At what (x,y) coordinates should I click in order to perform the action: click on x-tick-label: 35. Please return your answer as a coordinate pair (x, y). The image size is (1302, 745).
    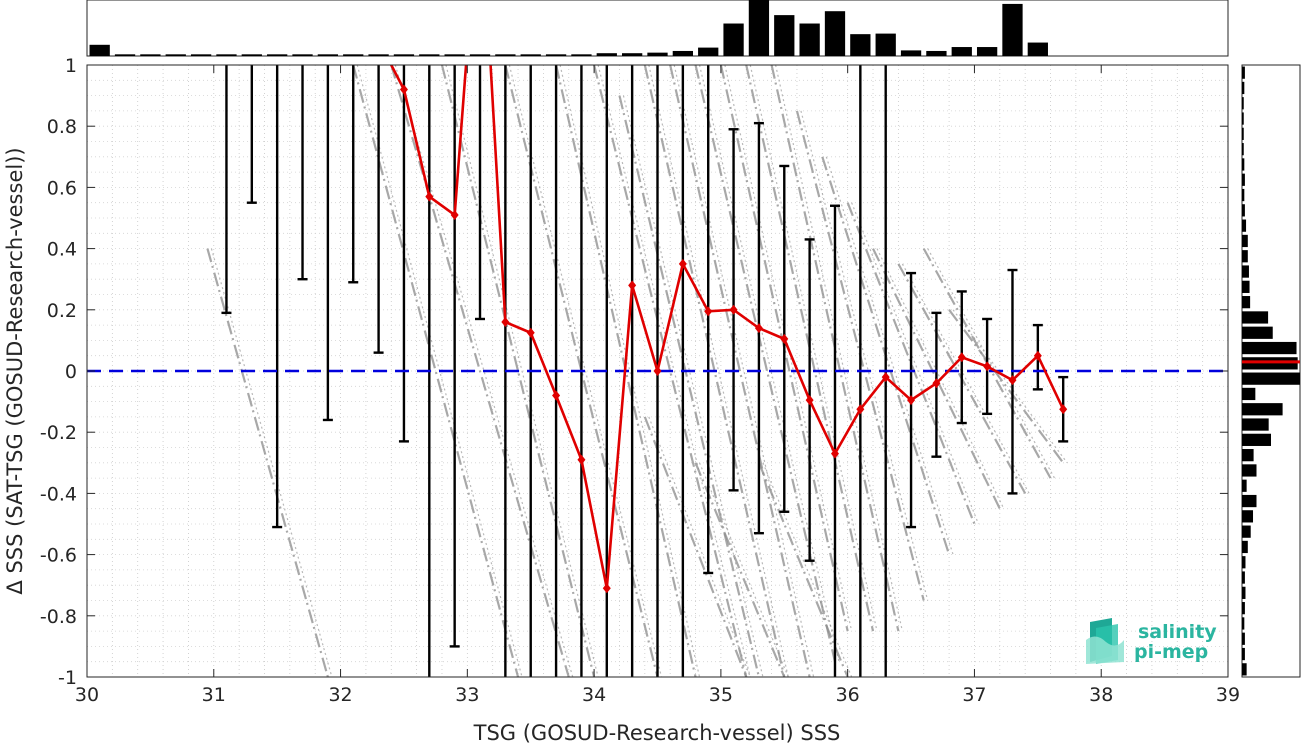
    Looking at the image, I should click on (721, 695).